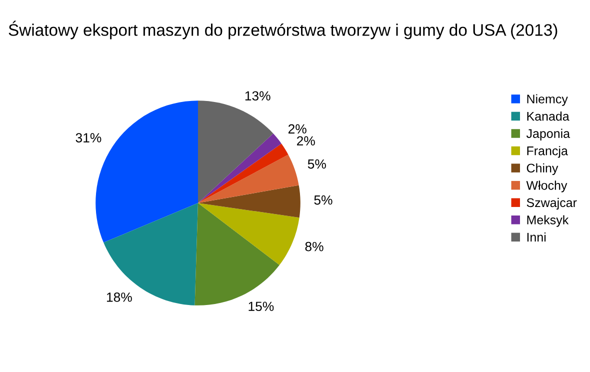 The height and width of the screenshot is (372, 590). Describe the element at coordinates (536, 237) in the screenshot. I see `legend-label: Inni` at that location.